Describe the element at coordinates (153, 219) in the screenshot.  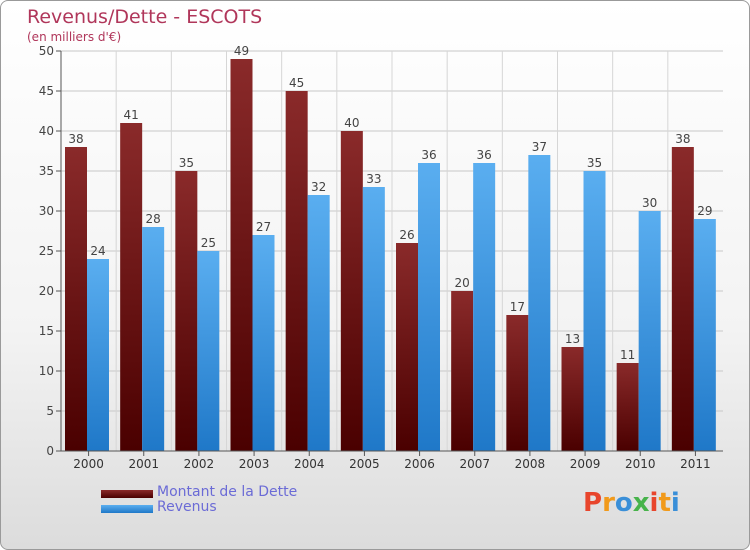
I see `data-label-revenus: 28` at that location.